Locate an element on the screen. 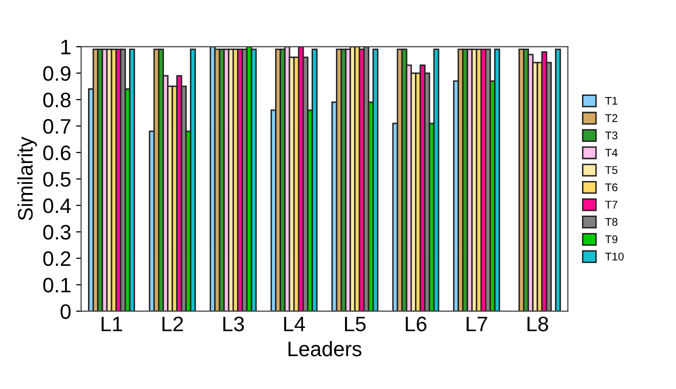 The width and height of the screenshot is (676, 389). y-tick-label: 0.7 is located at coordinates (56, 126).